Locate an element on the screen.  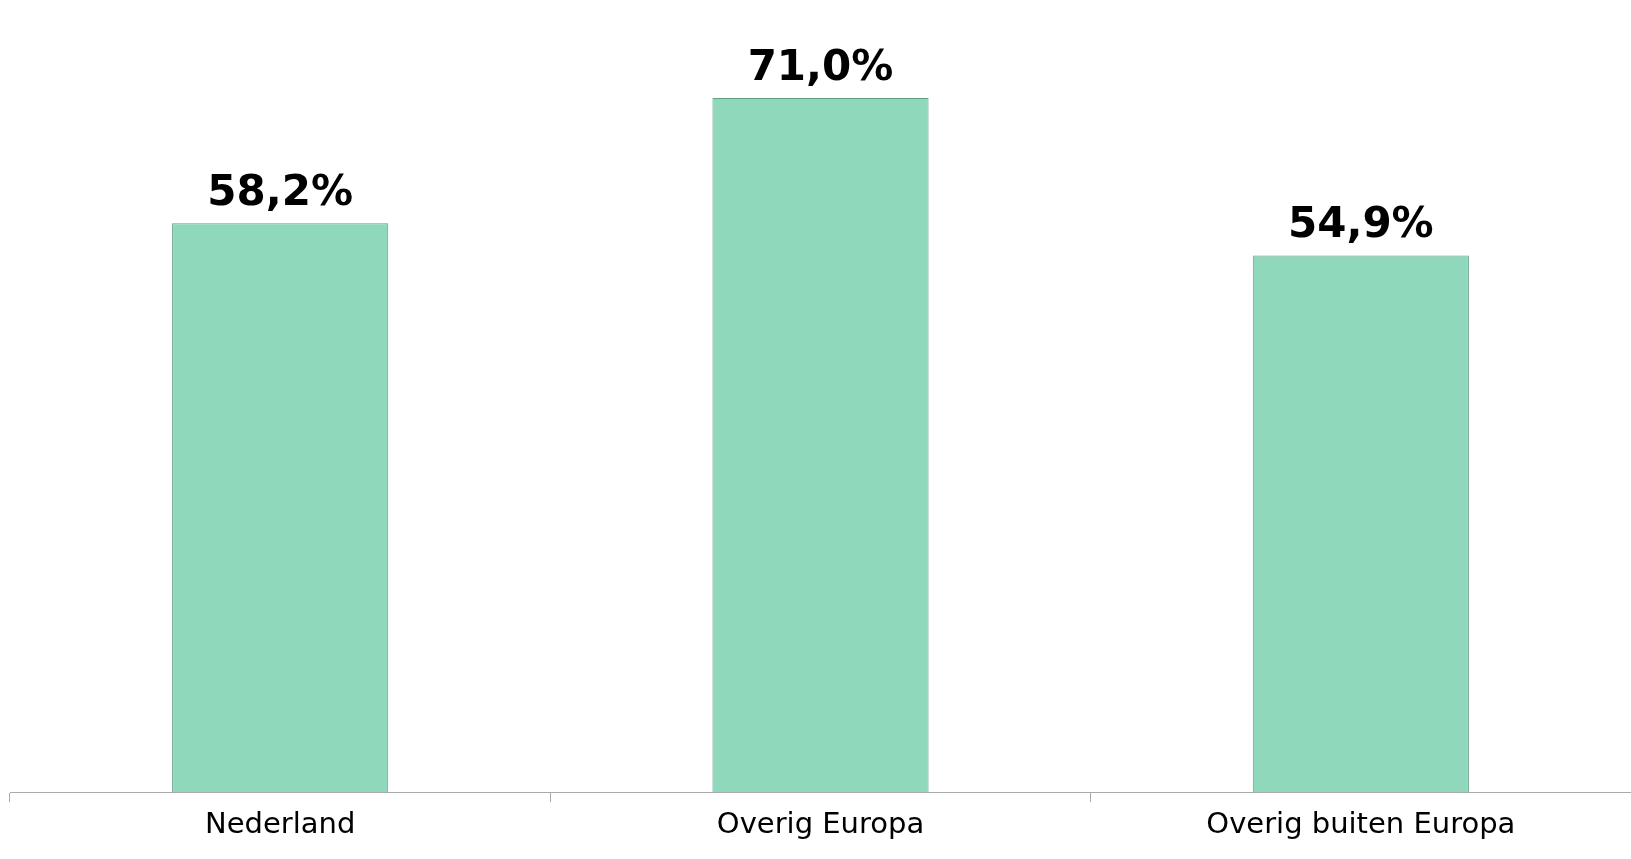
data-label: 71,0% is located at coordinates (820, 65).